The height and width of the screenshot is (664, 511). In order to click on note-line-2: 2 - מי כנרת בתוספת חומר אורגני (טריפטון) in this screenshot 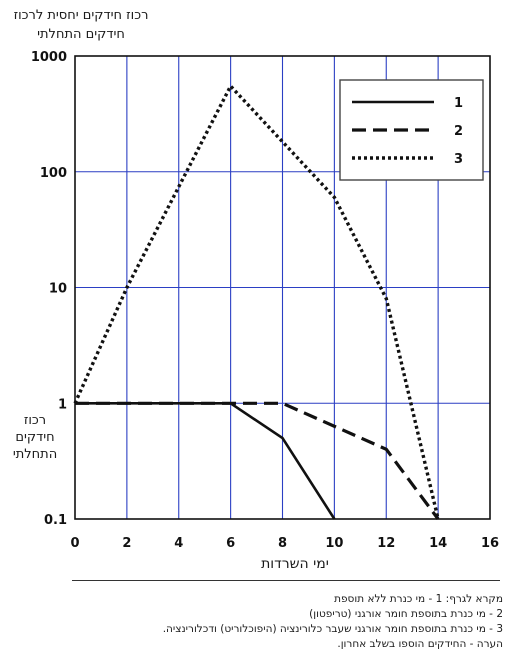, I will do `click(406, 614)`.